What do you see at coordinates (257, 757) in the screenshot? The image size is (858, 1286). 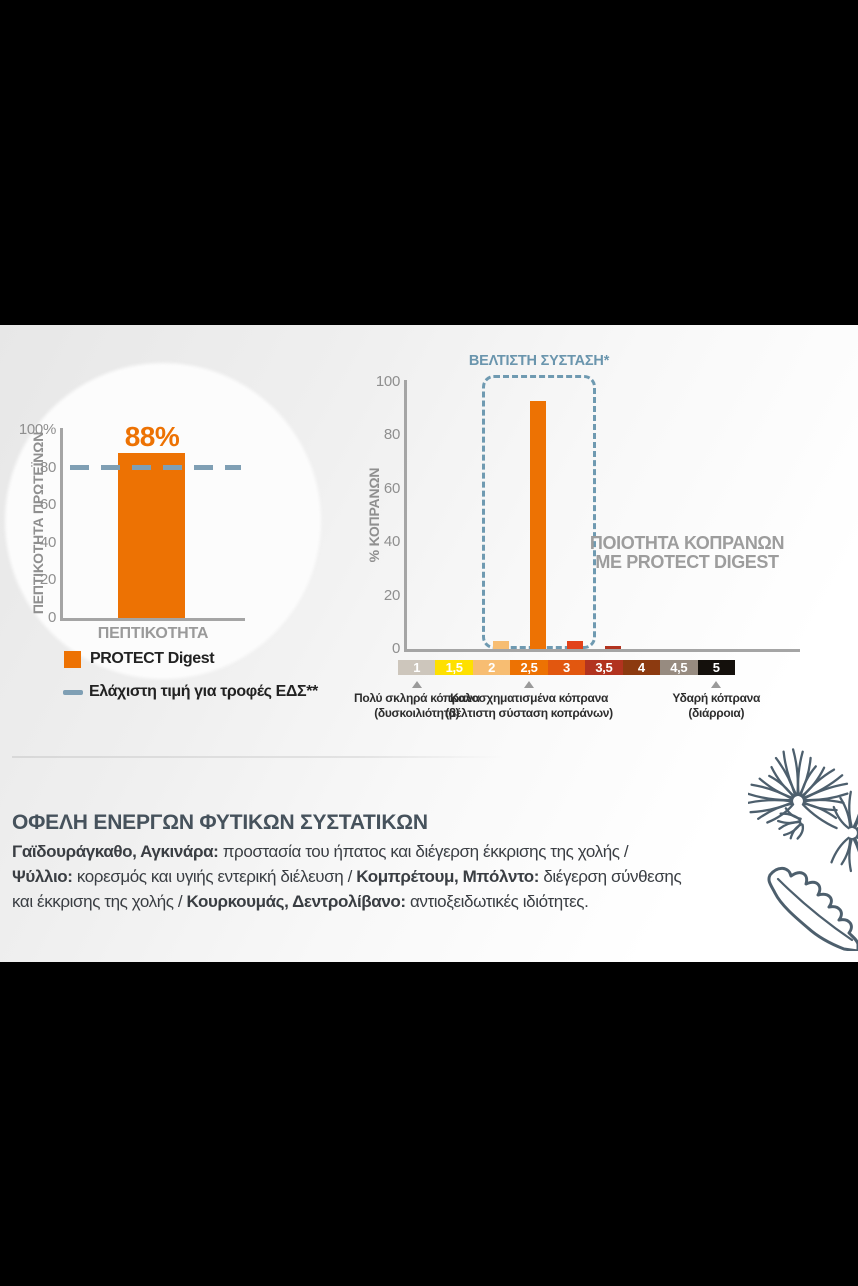 I see `section-divider` at bounding box center [257, 757].